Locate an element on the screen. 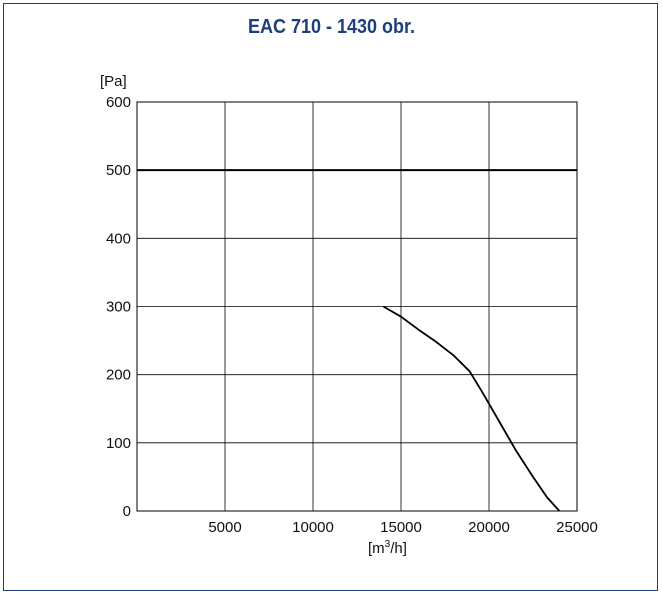  series-line is located at coordinates (471, 408).